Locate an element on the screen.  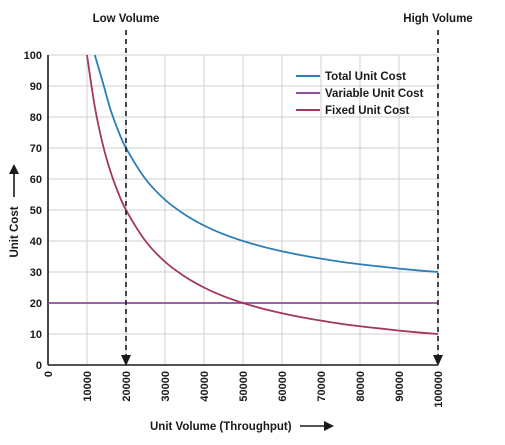
x-tick-label: 20000 is located at coordinates (127, 386).